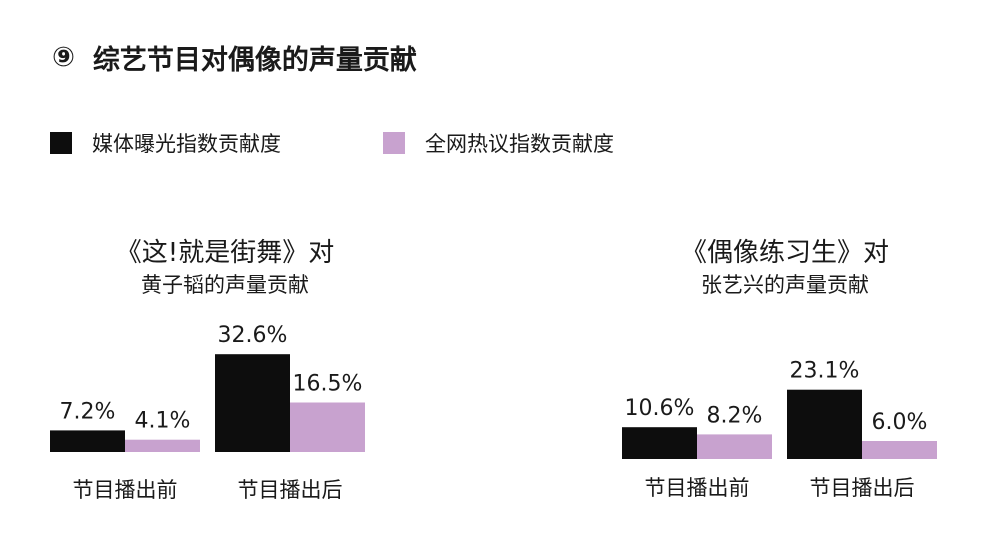  I want to click on legend-label-media: 媒体曝光指数贡献度, so click(186, 144).